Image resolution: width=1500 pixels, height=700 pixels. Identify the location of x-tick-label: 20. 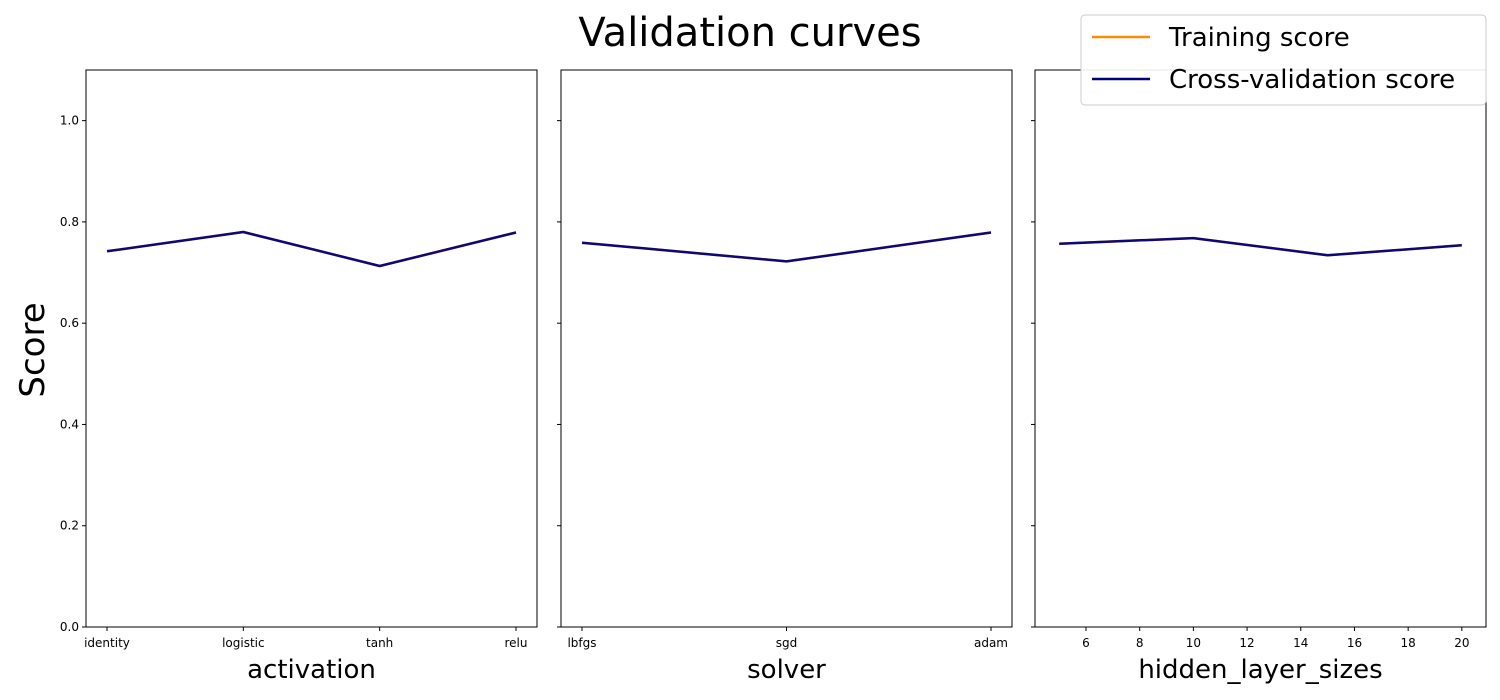
(1461, 643).